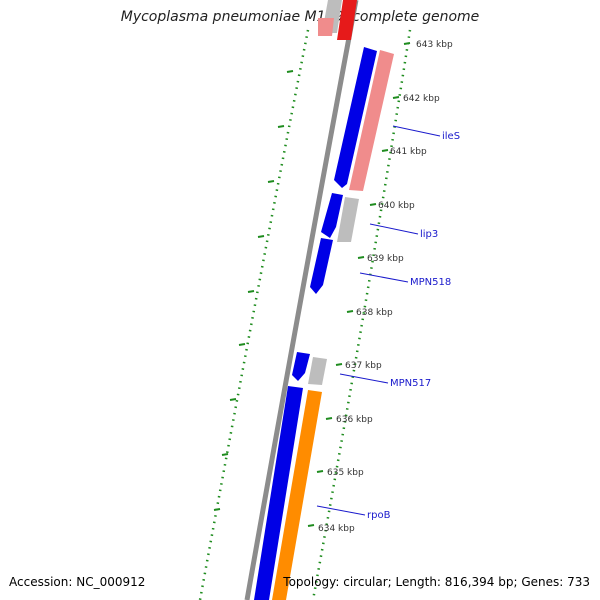 This screenshot has height=600, width=600. Describe the element at coordinates (345, 473) in the screenshot. I see `tick-label: 635 kbp` at that location.